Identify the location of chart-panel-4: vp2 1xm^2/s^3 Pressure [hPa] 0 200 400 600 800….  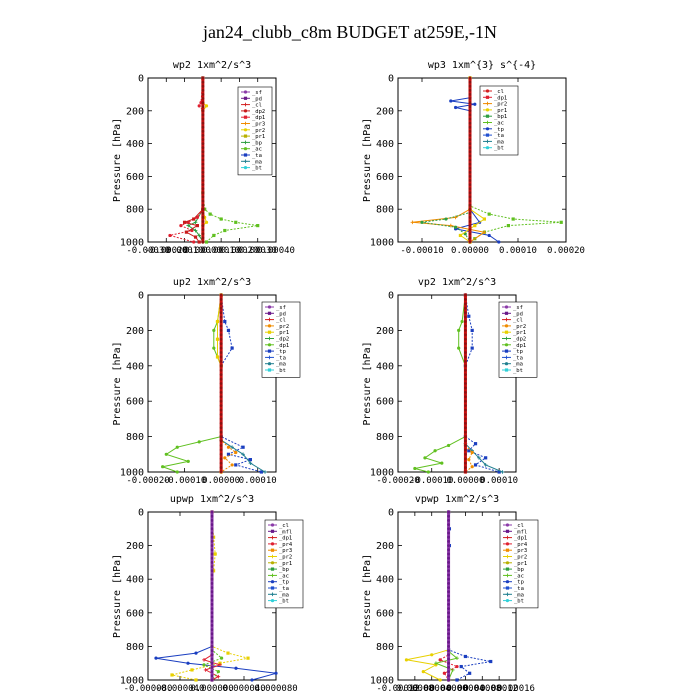
(450, 381).